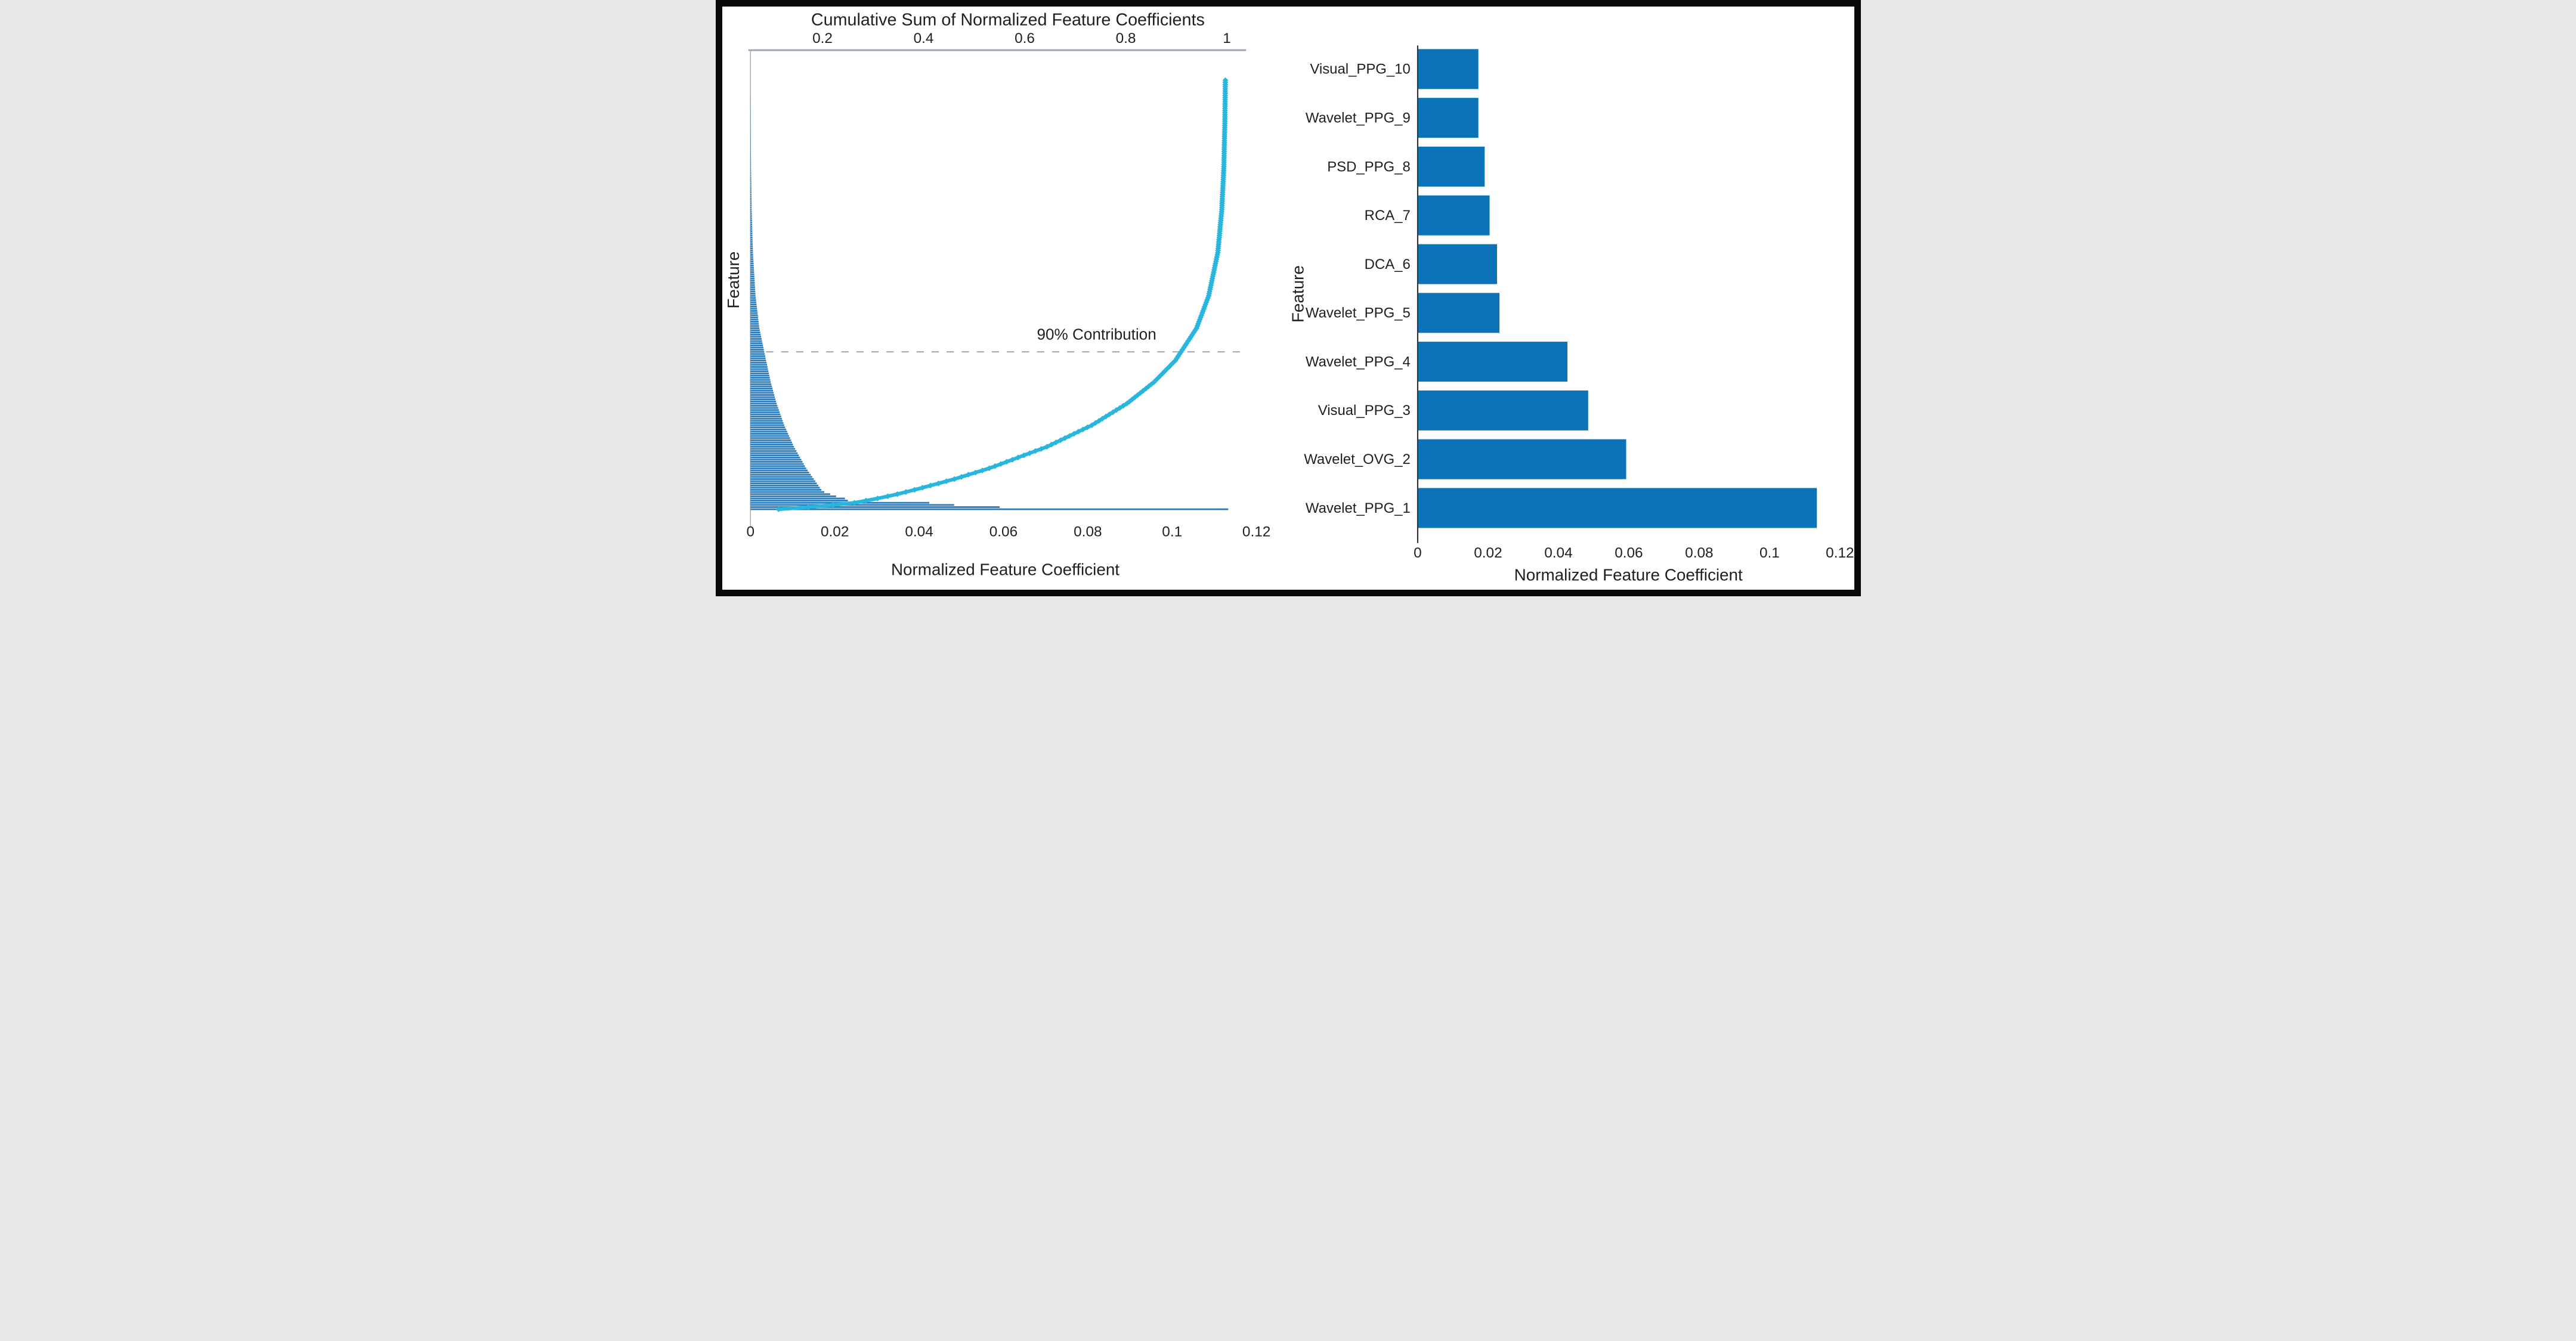  What do you see at coordinates (1629, 553) in the screenshot?
I see `x-axis-tick-label: 0.06` at bounding box center [1629, 553].